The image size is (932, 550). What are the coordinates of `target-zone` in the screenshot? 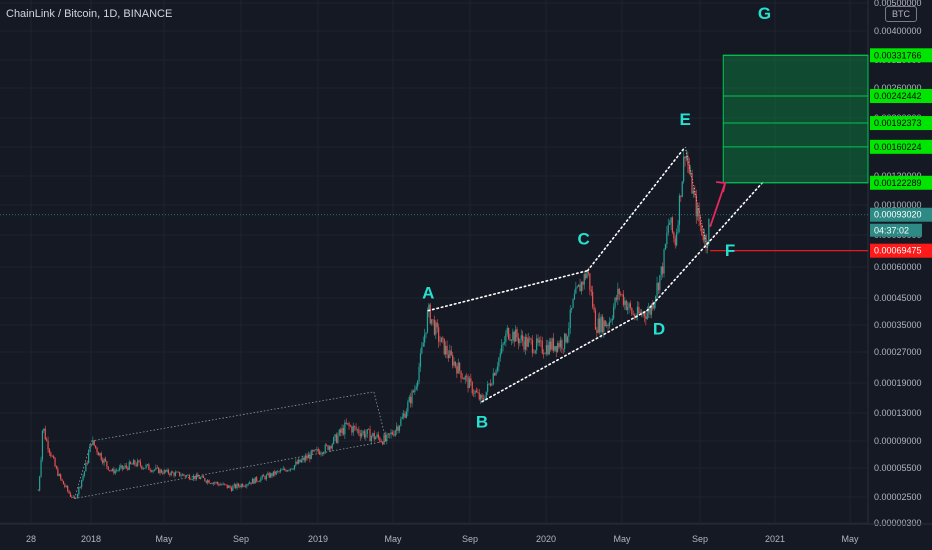 It's located at (795, 119).